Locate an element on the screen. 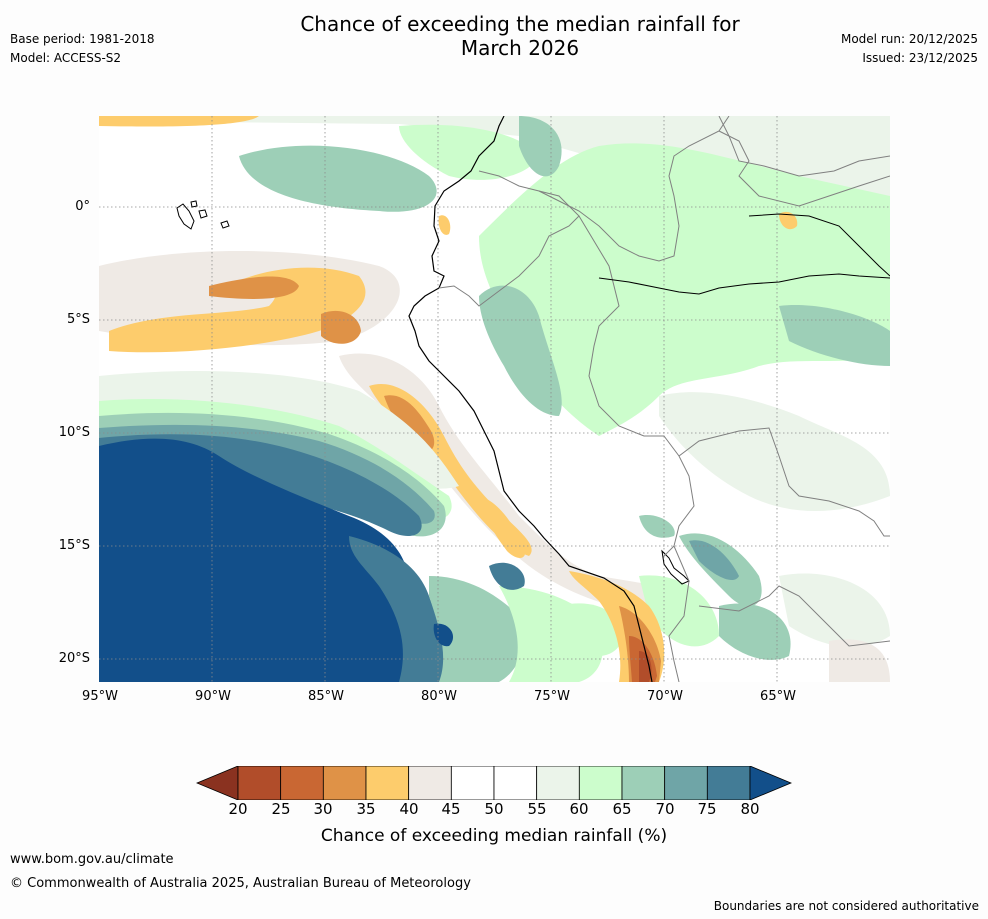  colorbar-tick-60: 60 is located at coordinates (579, 809).